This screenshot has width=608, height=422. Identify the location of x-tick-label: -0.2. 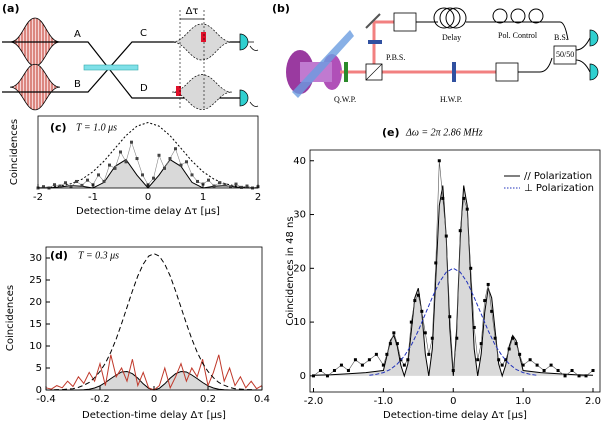
(100, 399).